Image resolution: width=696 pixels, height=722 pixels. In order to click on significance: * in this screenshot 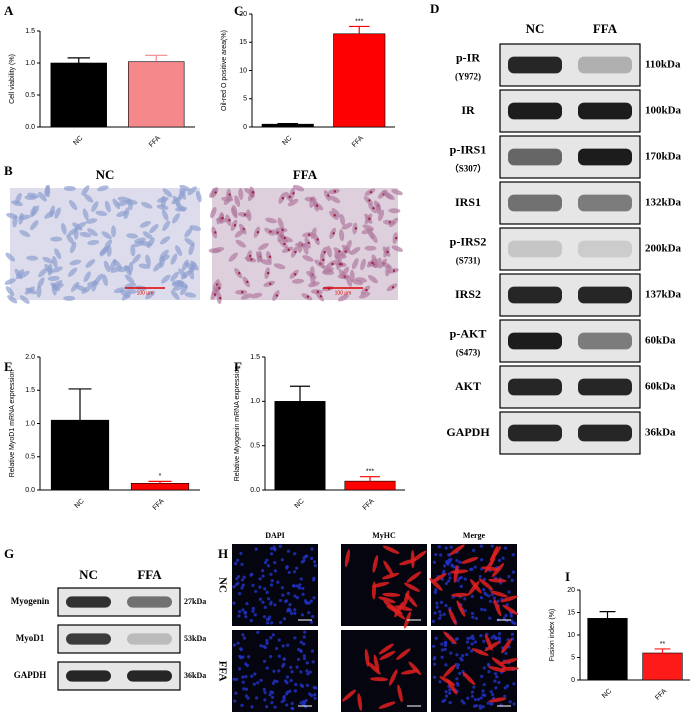, I will do `click(160, 476)`.